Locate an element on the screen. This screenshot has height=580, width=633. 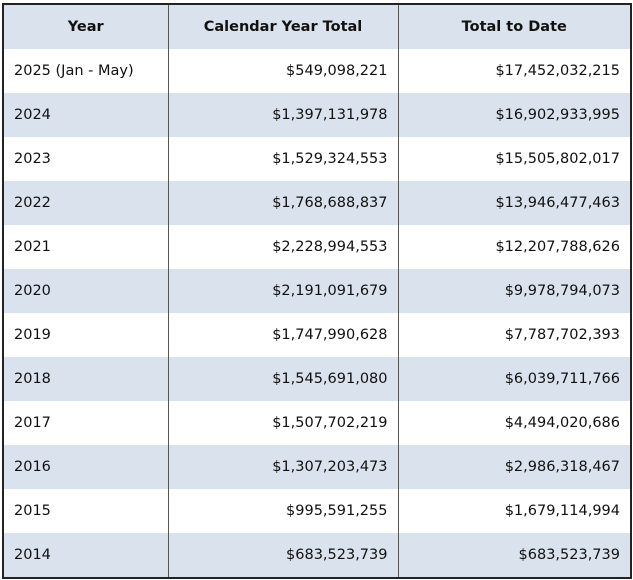
table-header: Year Calendar Year Total Total to Date is located at coordinates (317, 26).